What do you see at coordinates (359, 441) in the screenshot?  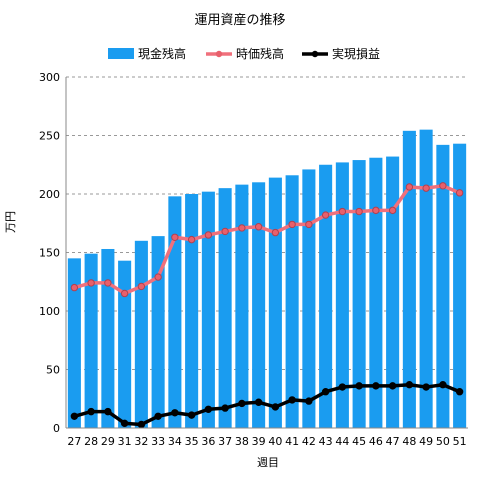 I see `x-tick-label: 45` at bounding box center [359, 441].